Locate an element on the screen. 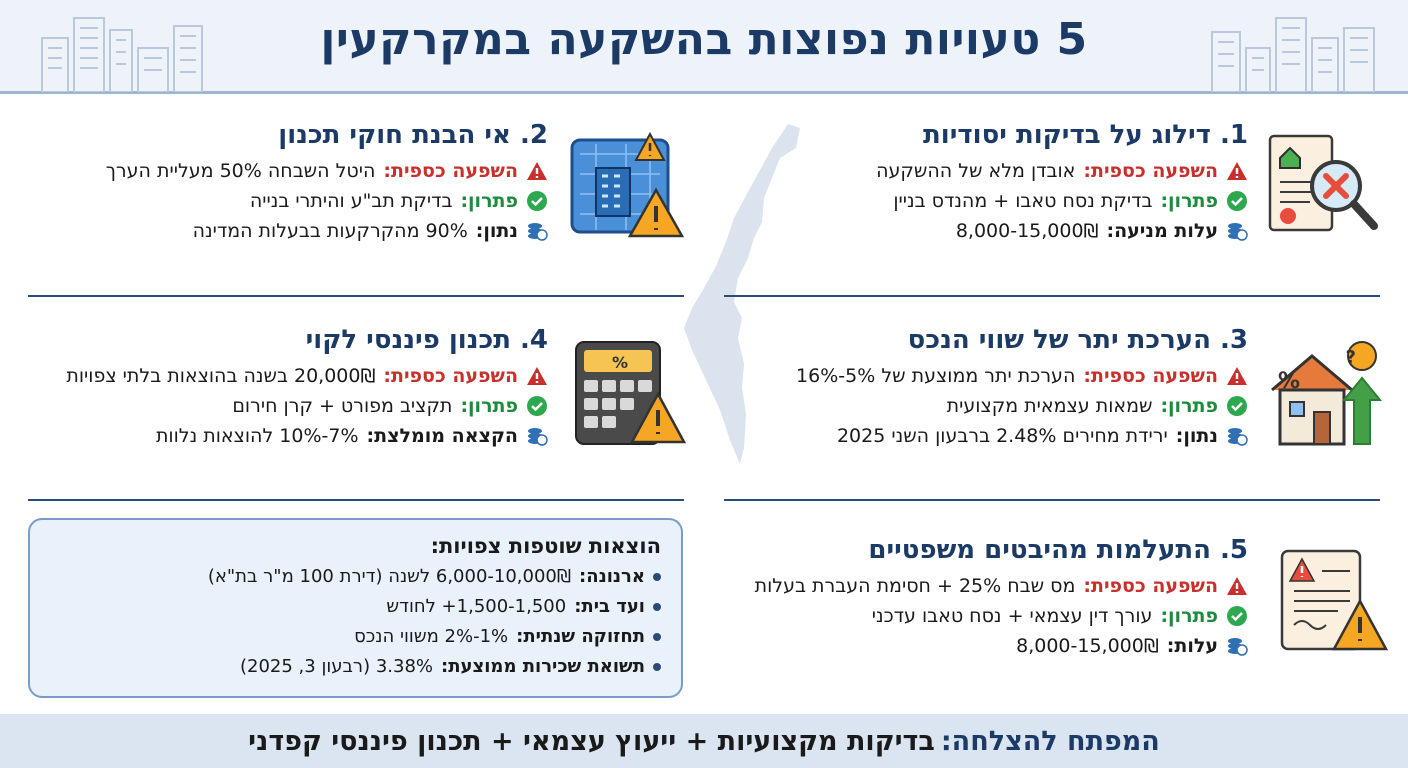 The image size is (1408, 768). expense-label: ארנונה: is located at coordinates (612, 576).